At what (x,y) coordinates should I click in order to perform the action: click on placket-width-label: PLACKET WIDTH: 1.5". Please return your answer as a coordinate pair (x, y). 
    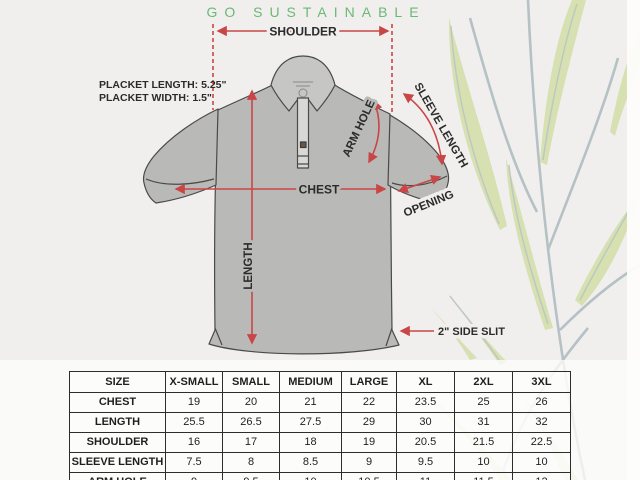
    Looking at the image, I should click on (155, 98).